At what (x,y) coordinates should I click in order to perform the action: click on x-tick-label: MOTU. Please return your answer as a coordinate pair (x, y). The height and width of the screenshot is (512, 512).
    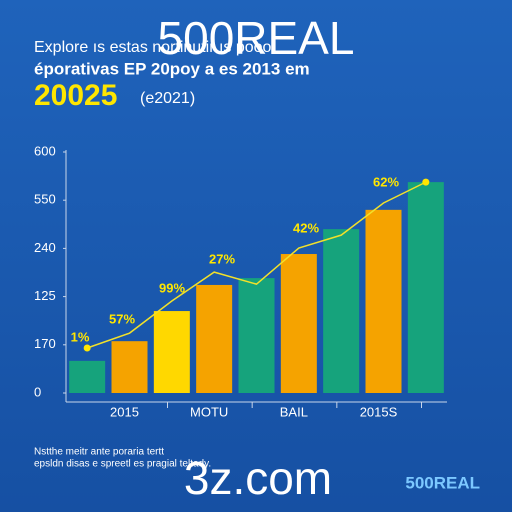
    Looking at the image, I should click on (209, 411).